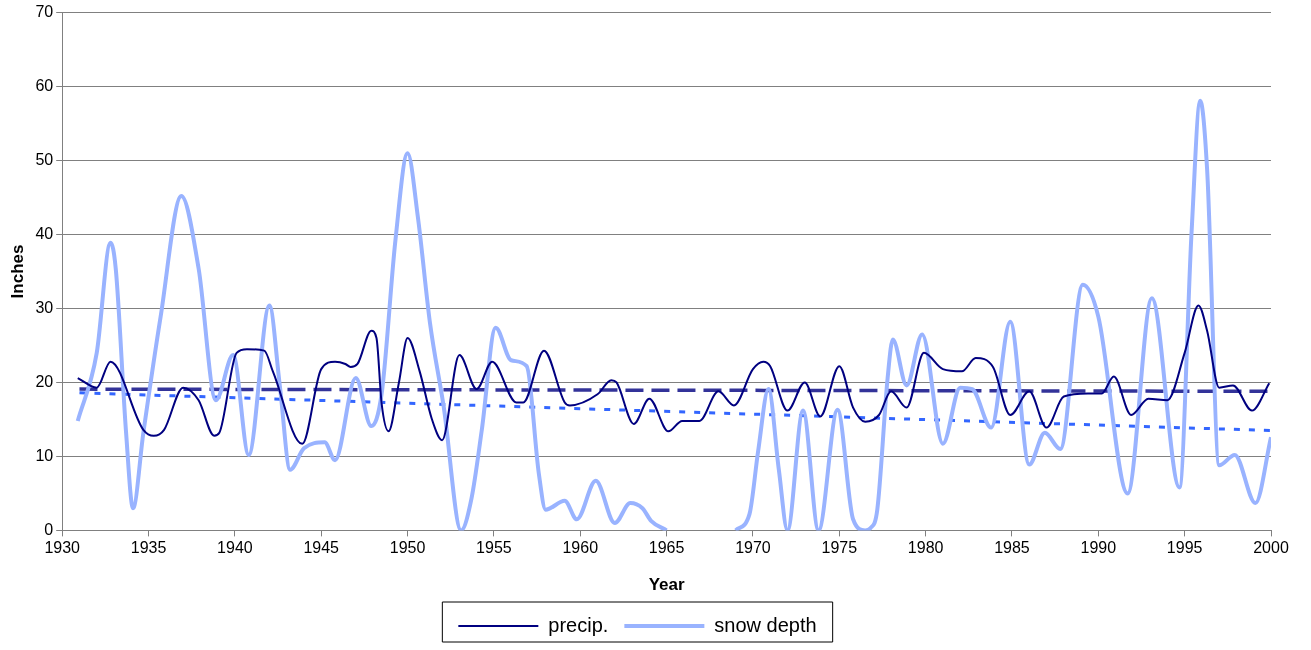 Image resolution: width=1311 pixels, height=650 pixels. I want to click on x-tick-label: 1980, so click(925, 548).